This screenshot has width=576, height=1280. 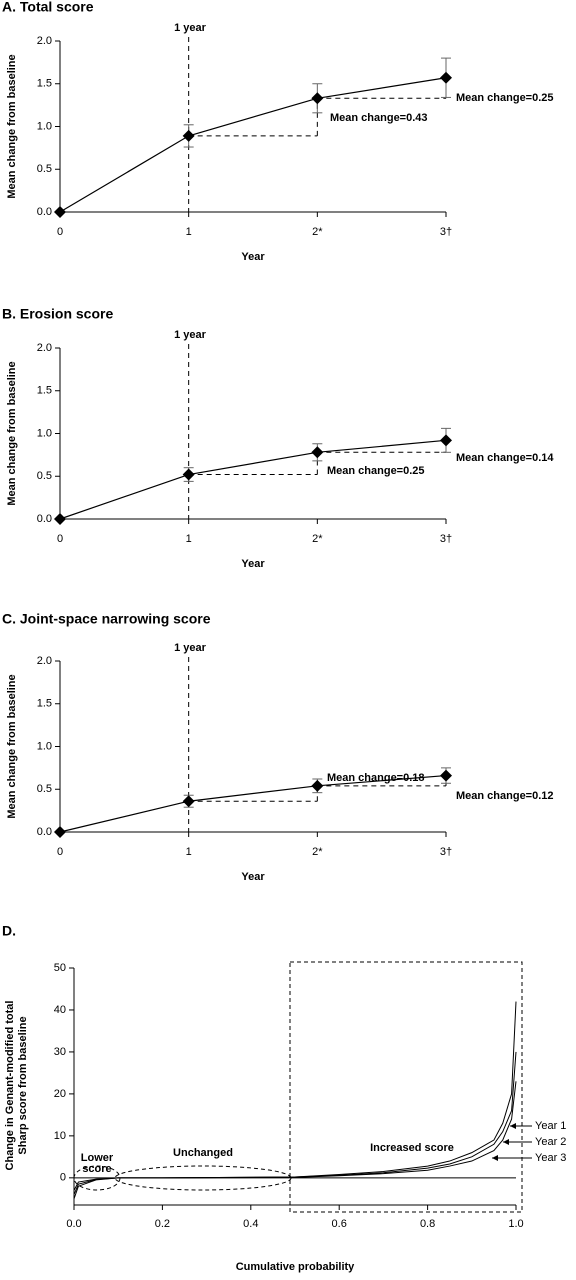 What do you see at coordinates (10, 1086) in the screenshot?
I see `y-axis-label: Change in Genant-modified total` at bounding box center [10, 1086].